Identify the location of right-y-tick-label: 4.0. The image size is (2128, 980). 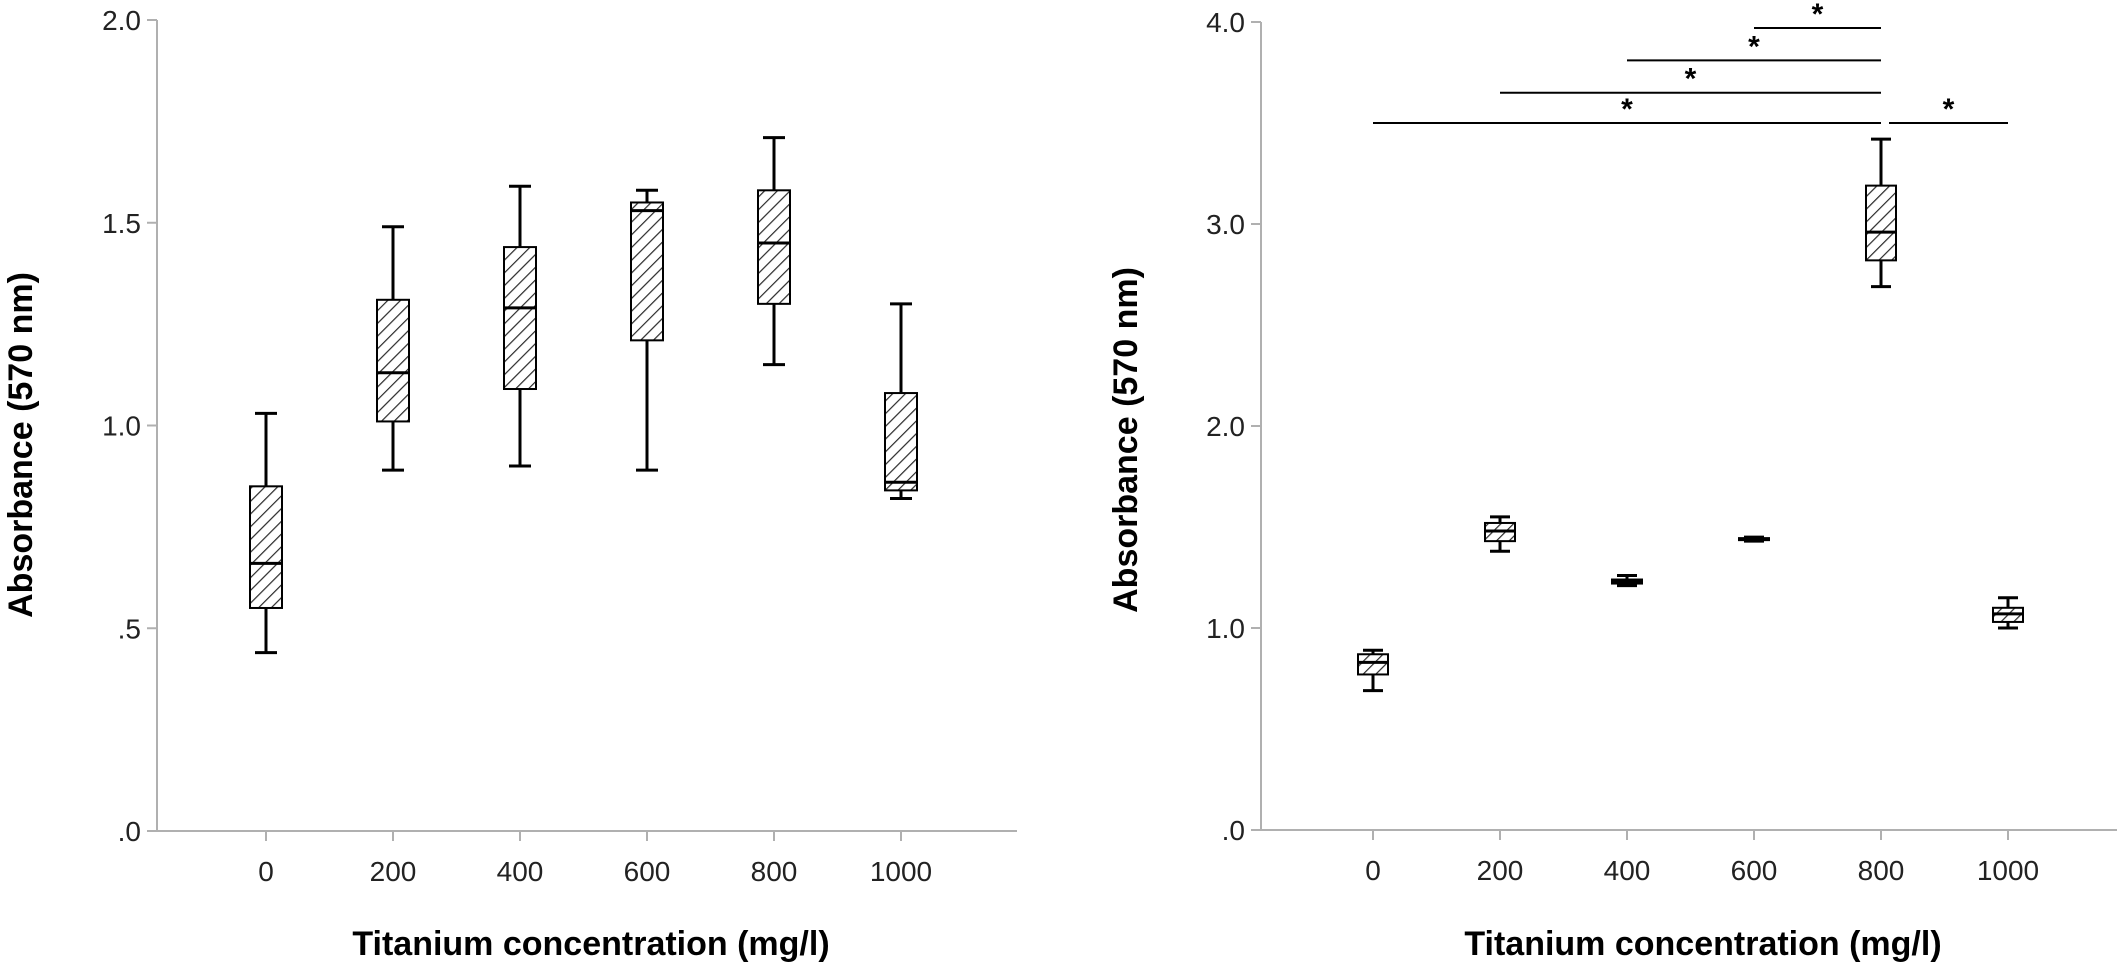
(1225, 22).